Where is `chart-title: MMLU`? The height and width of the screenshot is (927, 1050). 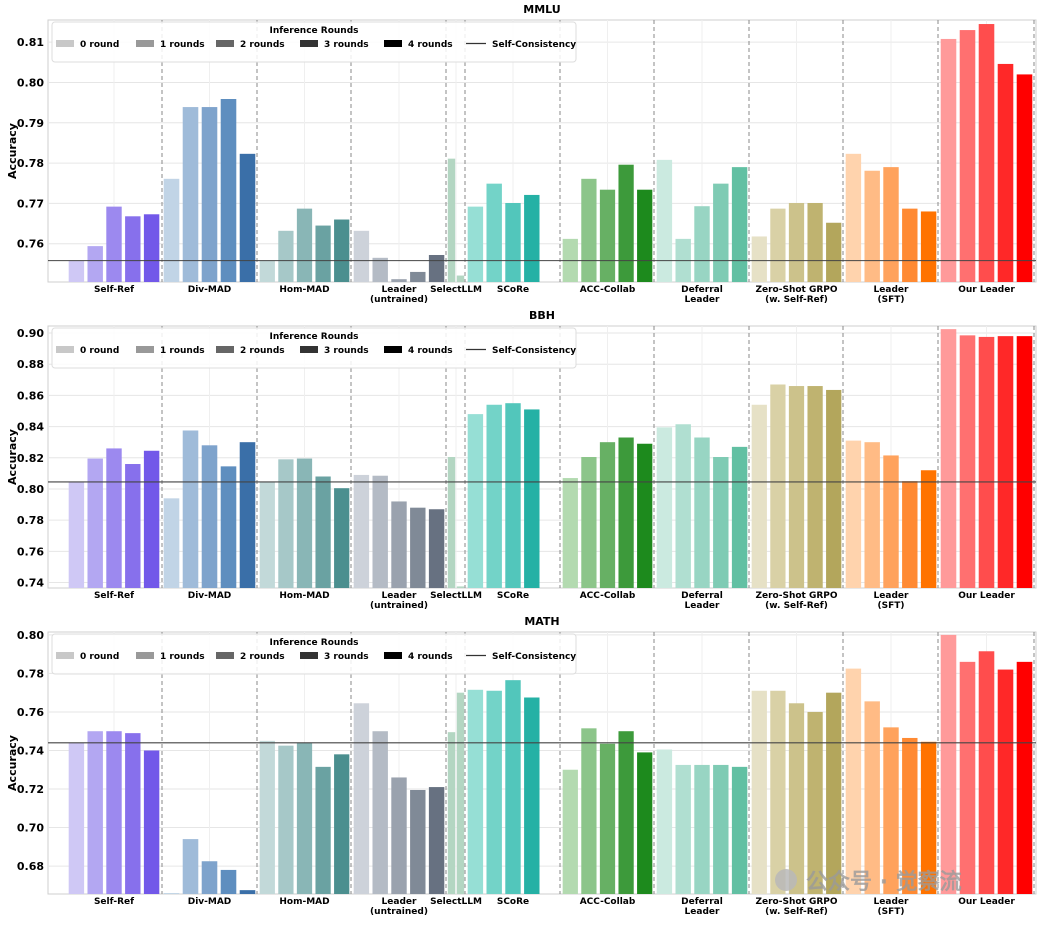
chart-title: MMLU is located at coordinates (541, 9).